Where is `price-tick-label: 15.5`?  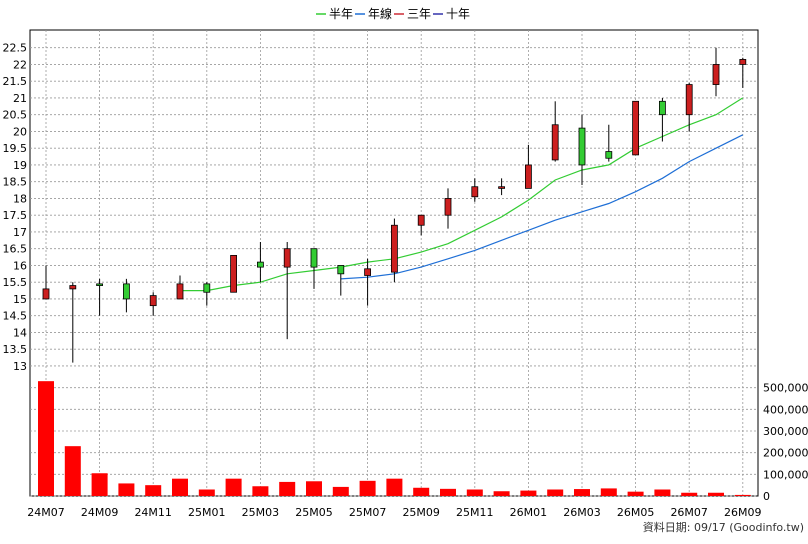 price-tick-label: 15.5 is located at coordinates (15, 282).